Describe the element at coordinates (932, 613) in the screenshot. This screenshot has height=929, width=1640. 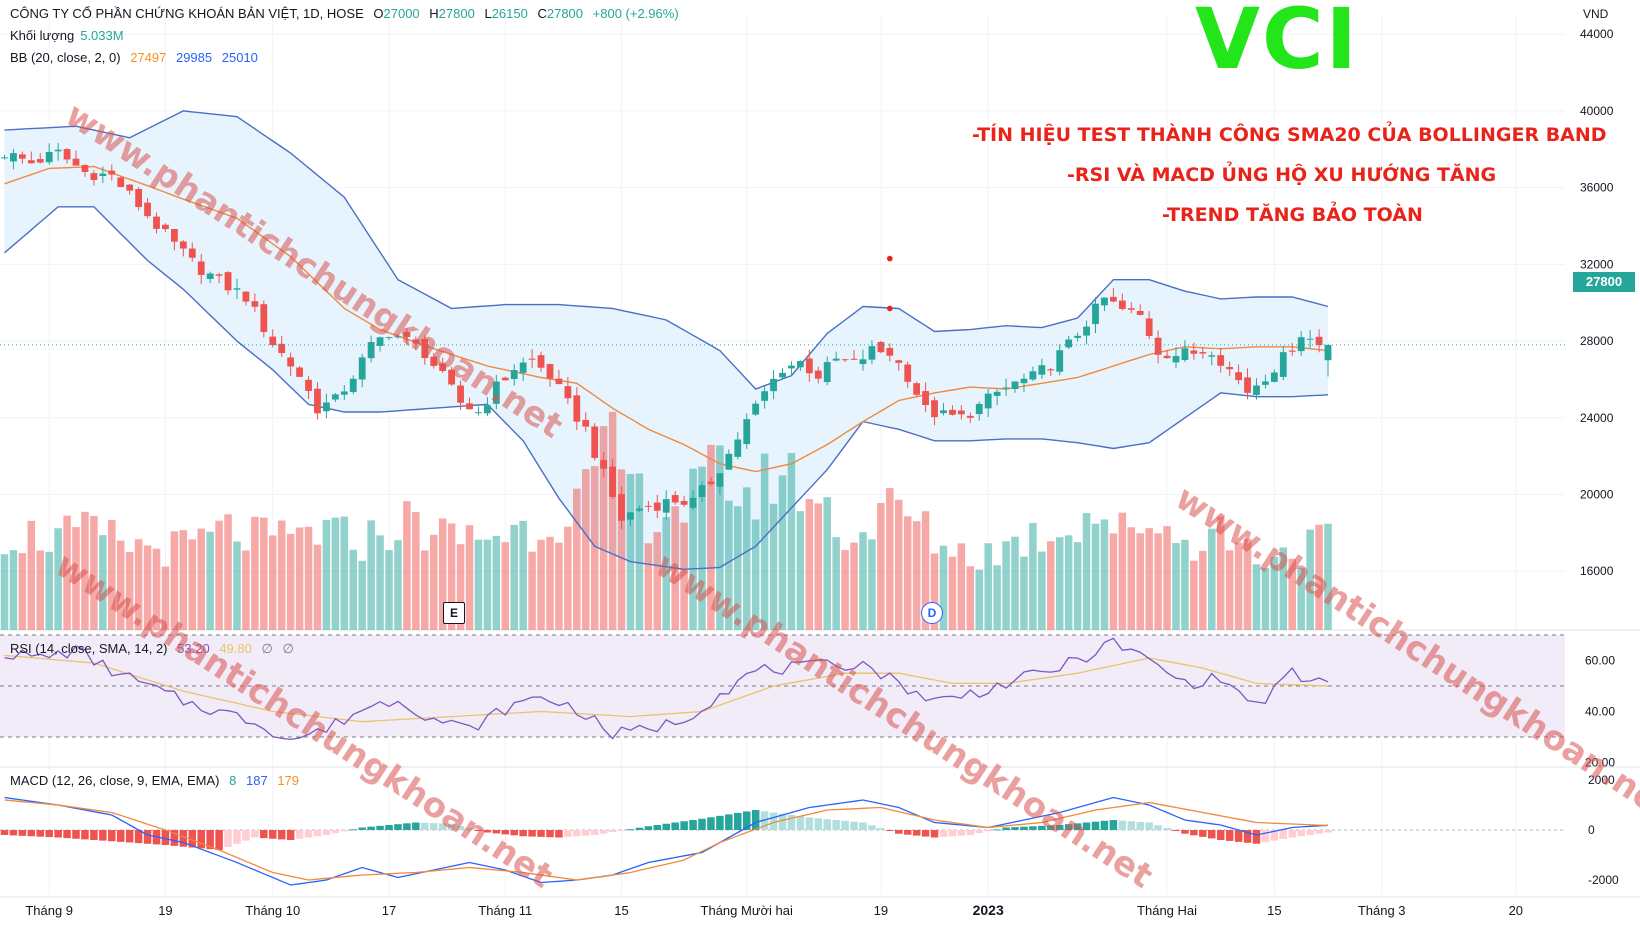
I see `dividend-badge: D` at that location.